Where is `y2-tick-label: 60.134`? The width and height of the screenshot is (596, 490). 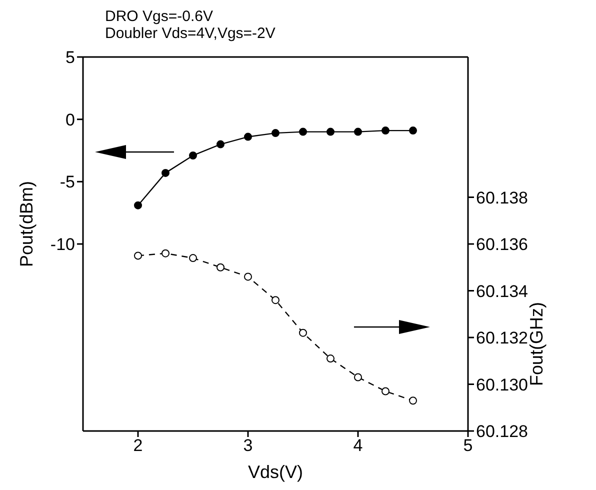
y2-tick-label: 60.134 is located at coordinates (502, 291).